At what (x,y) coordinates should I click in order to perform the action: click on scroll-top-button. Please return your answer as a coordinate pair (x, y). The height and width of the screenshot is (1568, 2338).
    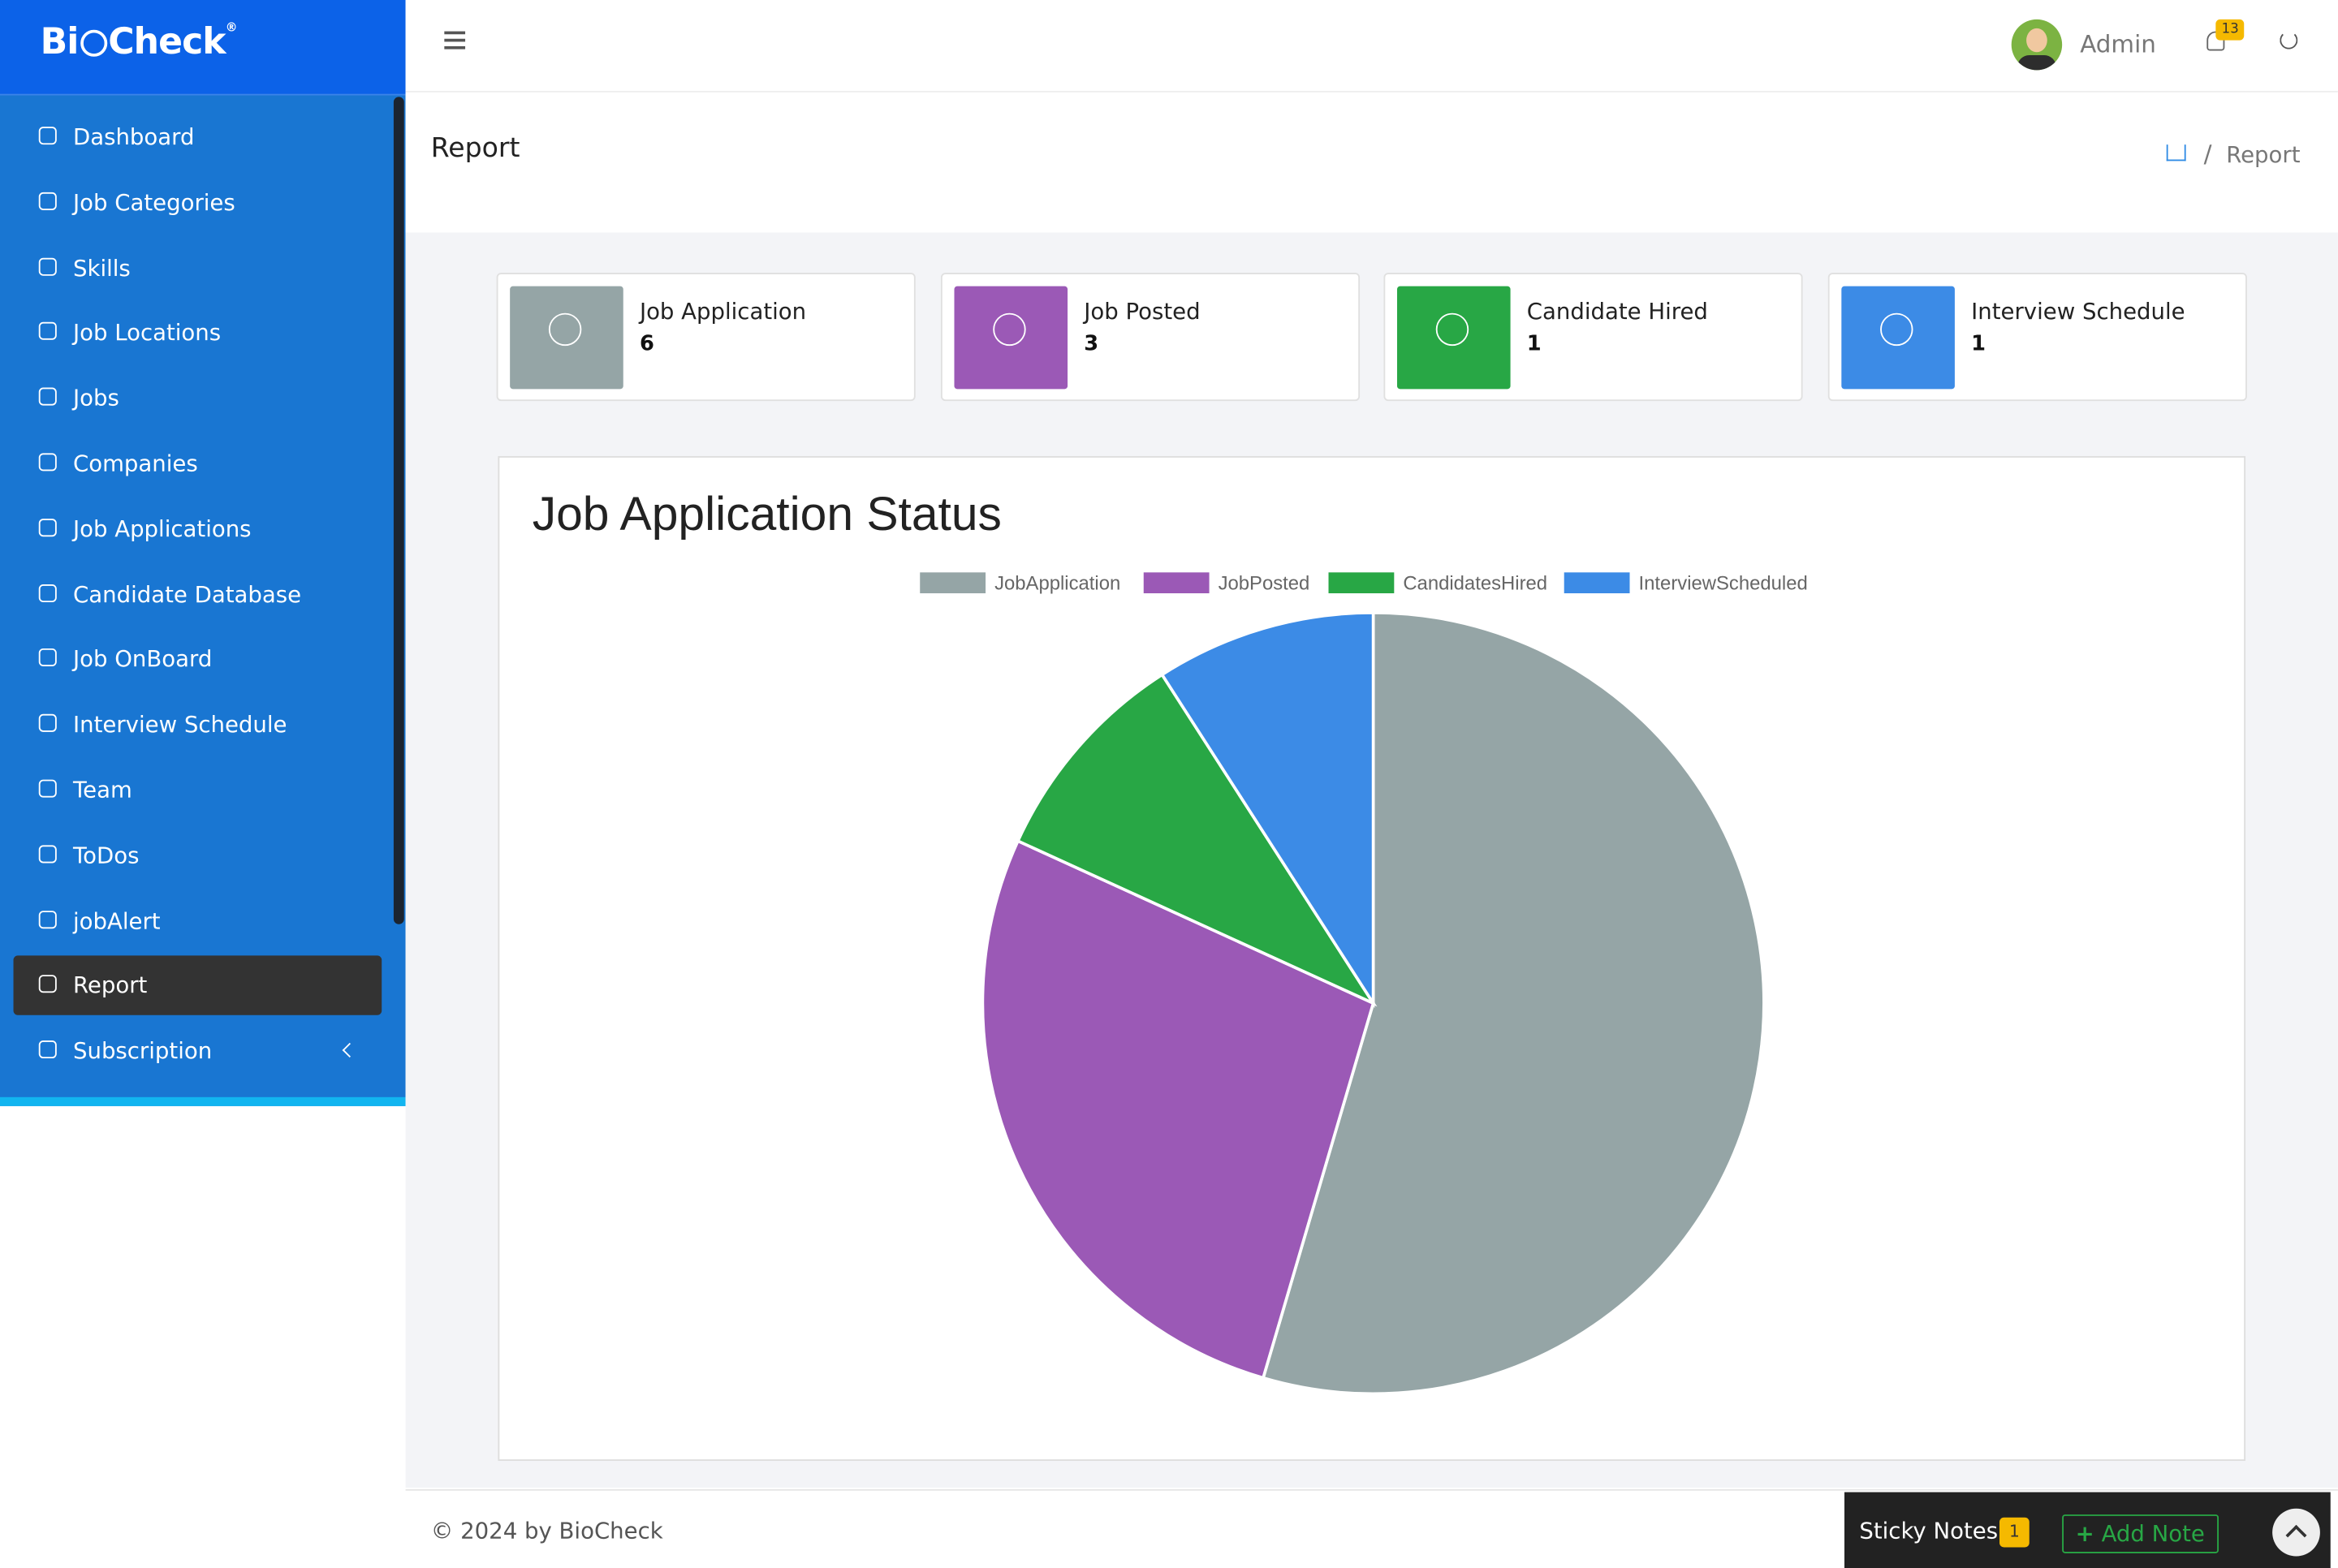
    Looking at the image, I should click on (2296, 1533).